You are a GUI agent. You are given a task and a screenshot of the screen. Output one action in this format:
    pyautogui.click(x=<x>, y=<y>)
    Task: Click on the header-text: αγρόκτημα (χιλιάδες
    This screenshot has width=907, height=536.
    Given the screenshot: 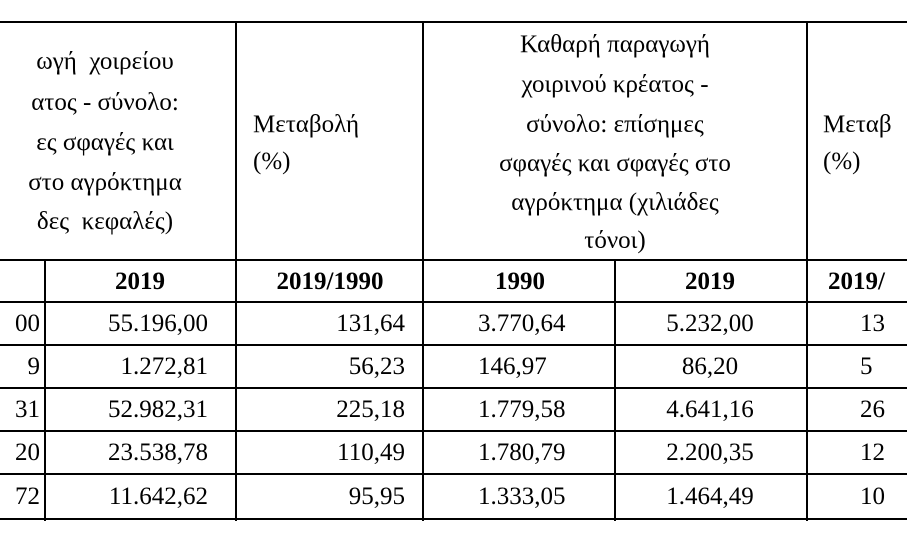 What is the action you would take?
    pyautogui.click(x=615, y=202)
    